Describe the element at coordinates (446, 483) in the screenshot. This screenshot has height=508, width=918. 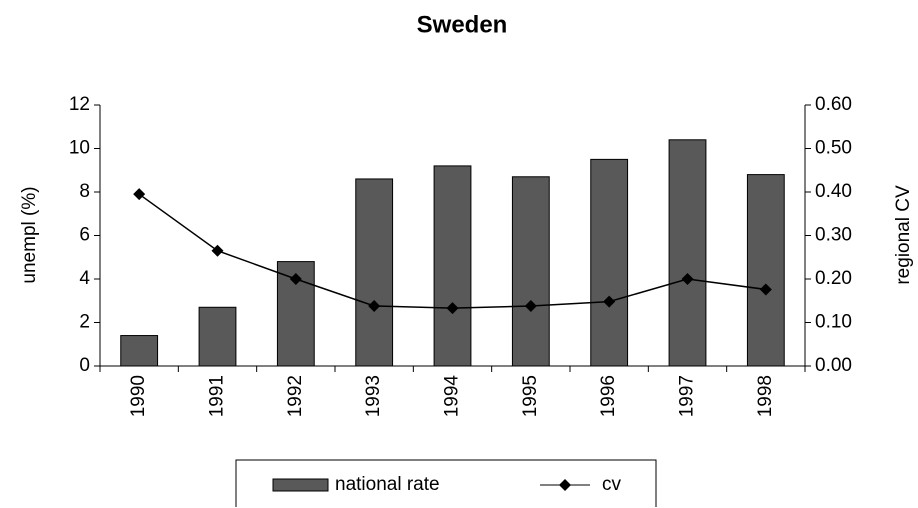
I see `legend-box` at that location.